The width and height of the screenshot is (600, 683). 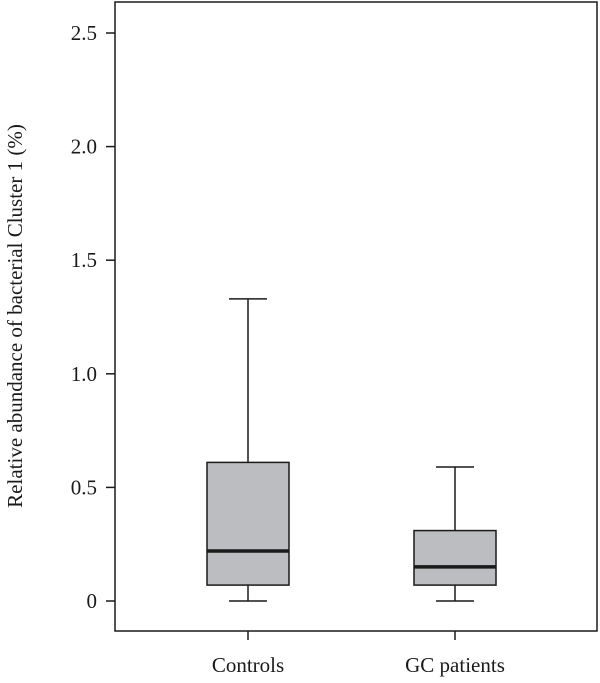 I want to click on x-axis: Controls GC patients, so click(x=358, y=654).